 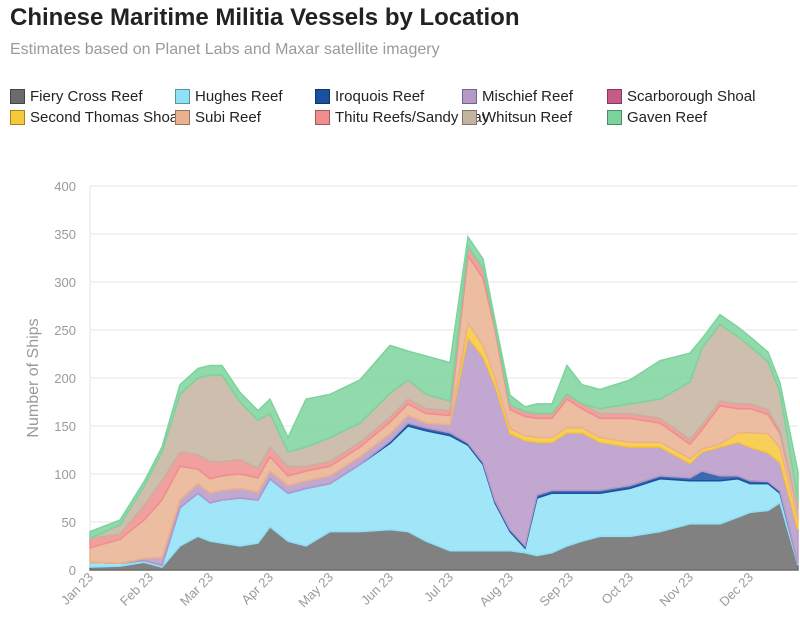 I want to click on x-tick-label: Nov 23, so click(x=676, y=590).